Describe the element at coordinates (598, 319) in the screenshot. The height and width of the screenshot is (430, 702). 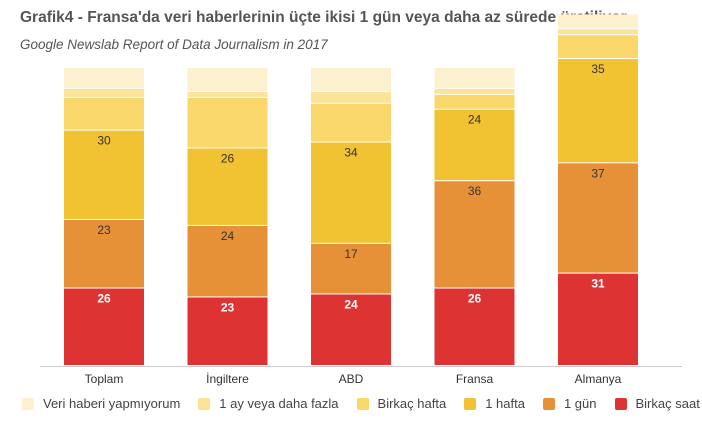
I see `bar-segment-almanya-birkac-saat` at that location.